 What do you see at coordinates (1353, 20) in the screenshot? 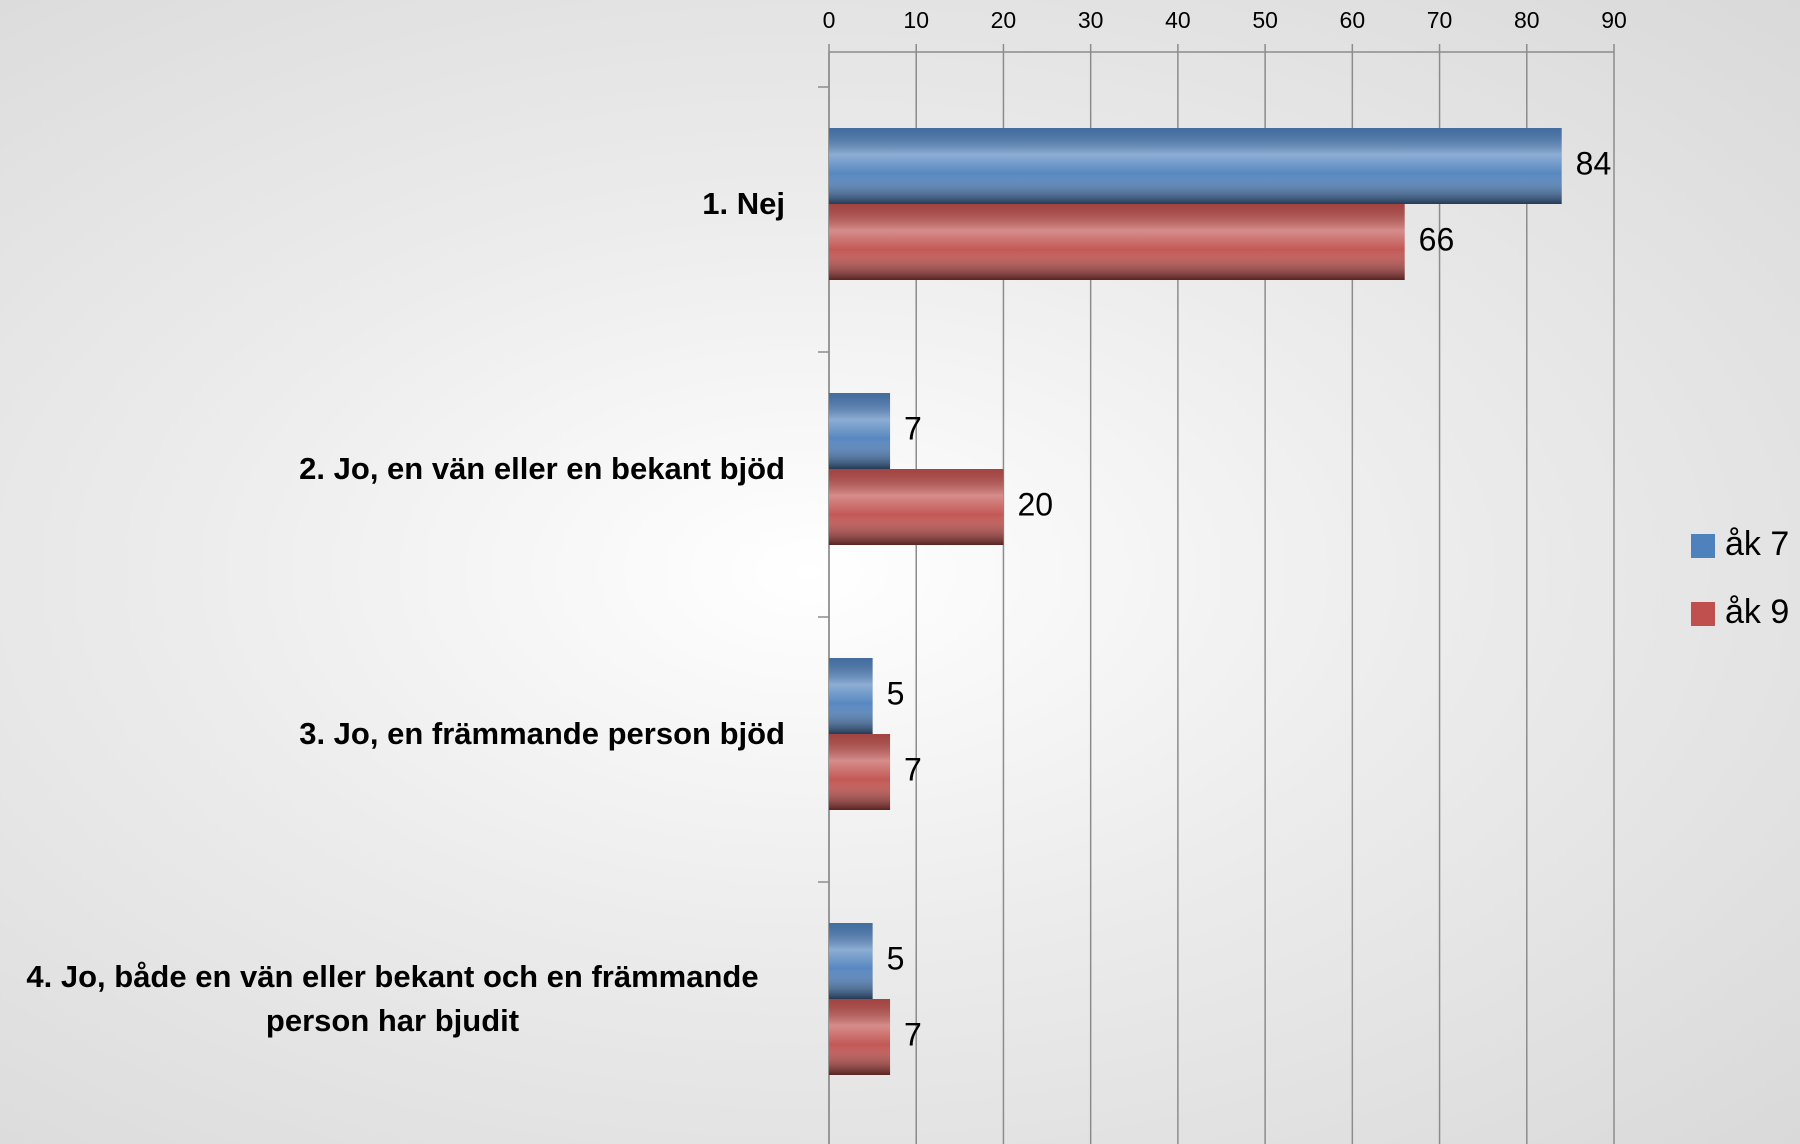
I see `x-tick-label: 60` at bounding box center [1353, 20].